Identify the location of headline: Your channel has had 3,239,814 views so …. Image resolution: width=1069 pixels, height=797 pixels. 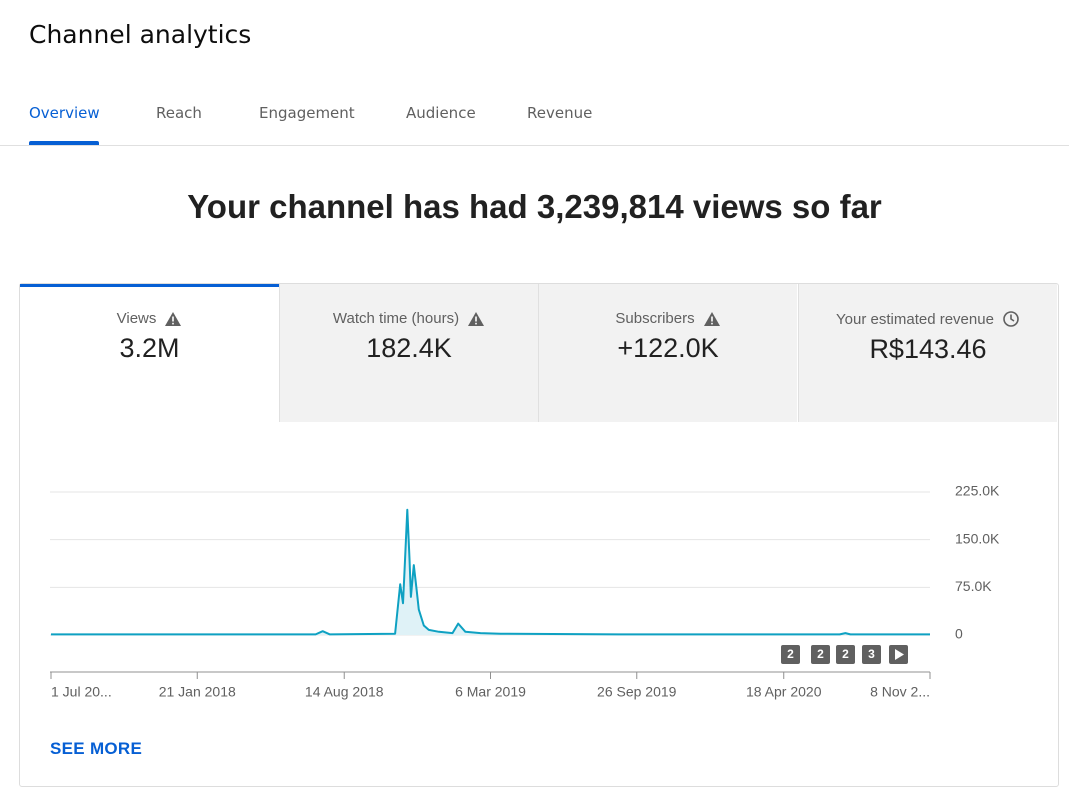
(534, 206).